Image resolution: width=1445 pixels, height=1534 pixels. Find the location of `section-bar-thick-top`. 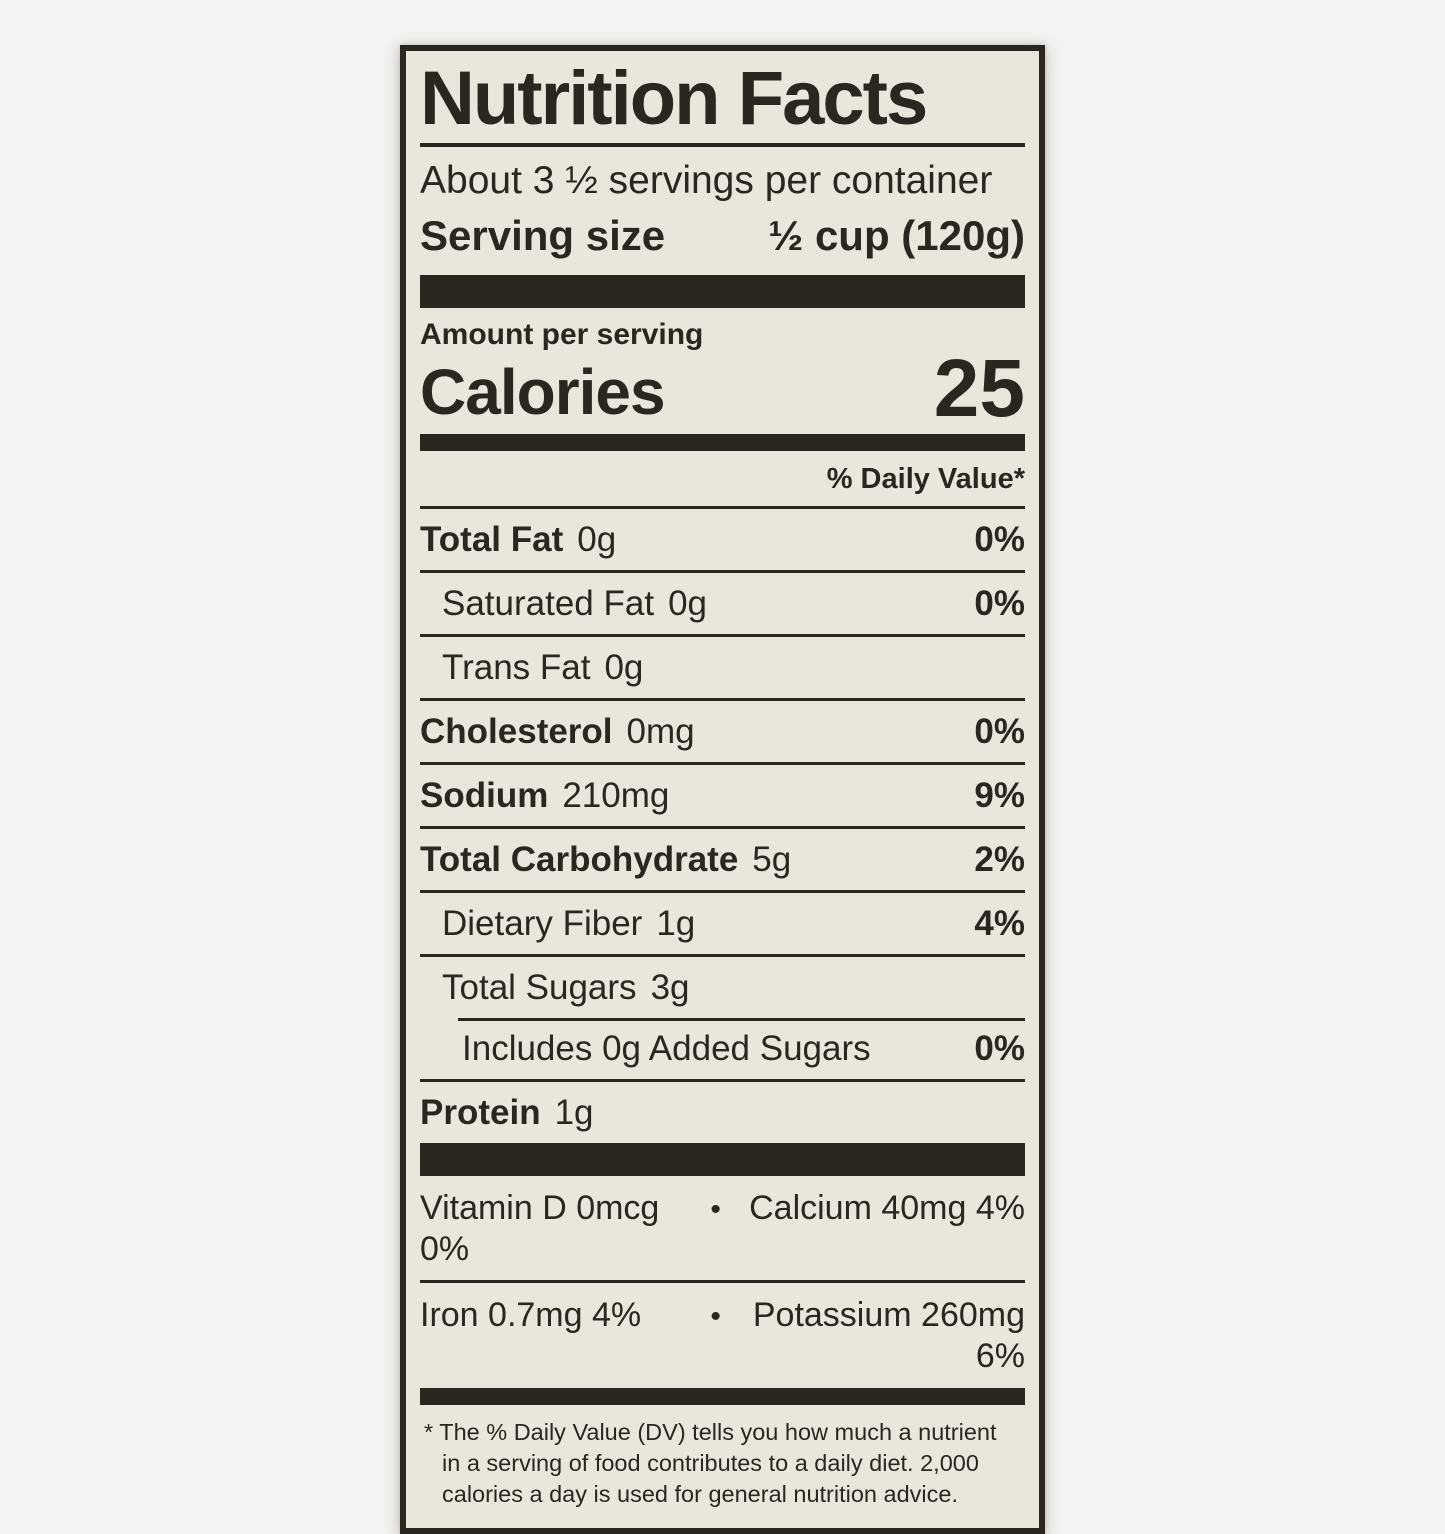

section-bar-thick-top is located at coordinates (722, 291).